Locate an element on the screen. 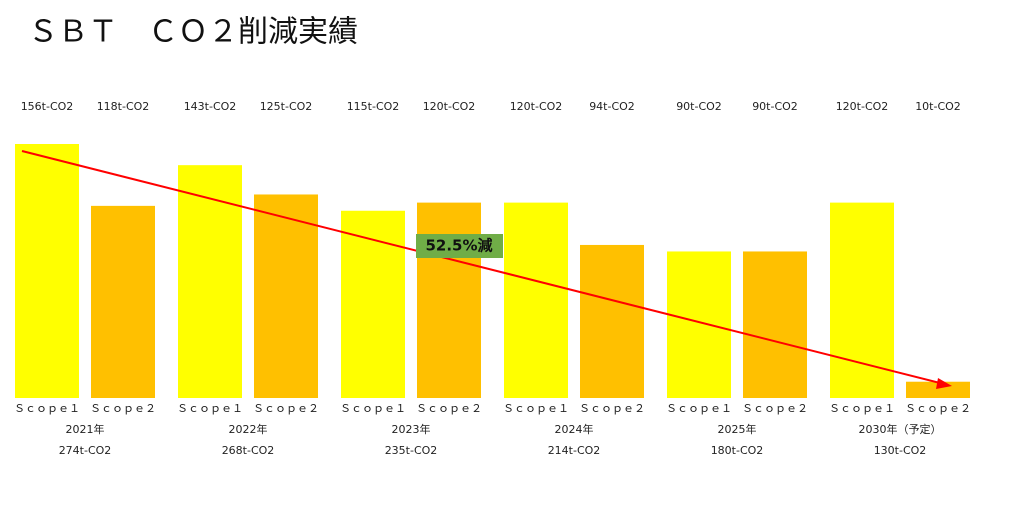 The width and height of the screenshot is (1024, 508). annotation: 52.5%減 is located at coordinates (458, 246).